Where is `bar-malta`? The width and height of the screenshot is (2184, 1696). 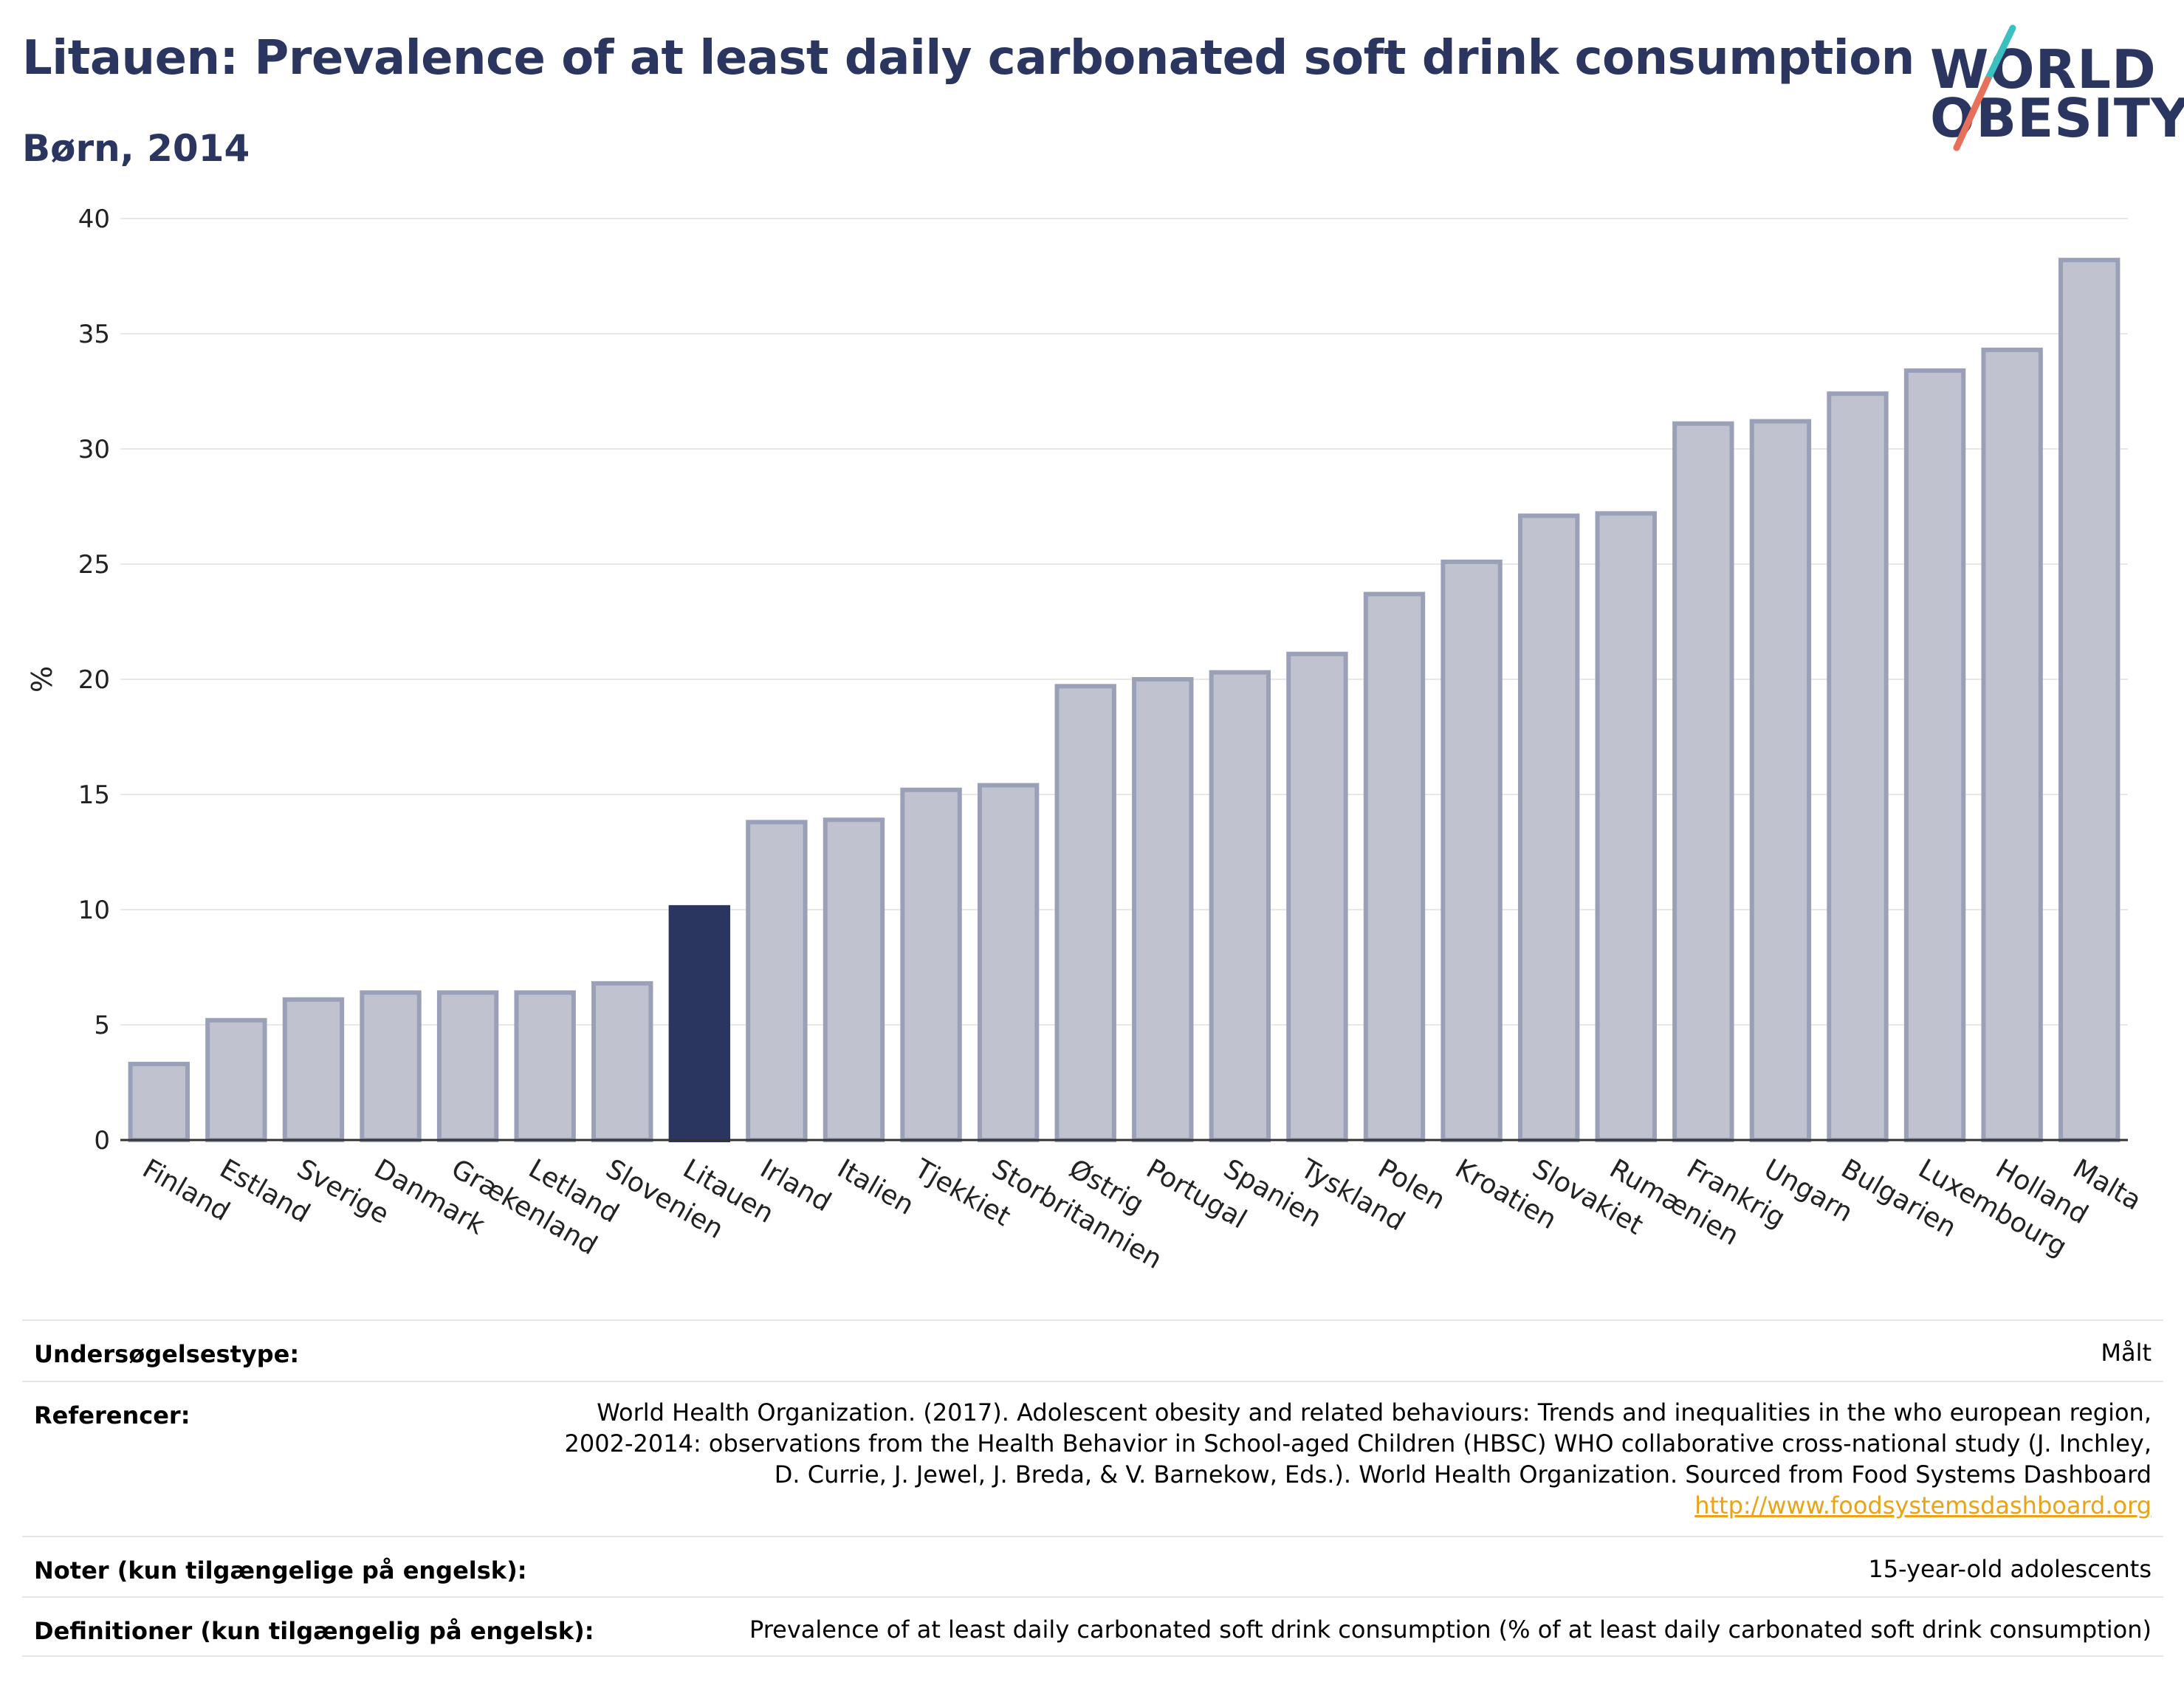 bar-malta is located at coordinates (2090, 700).